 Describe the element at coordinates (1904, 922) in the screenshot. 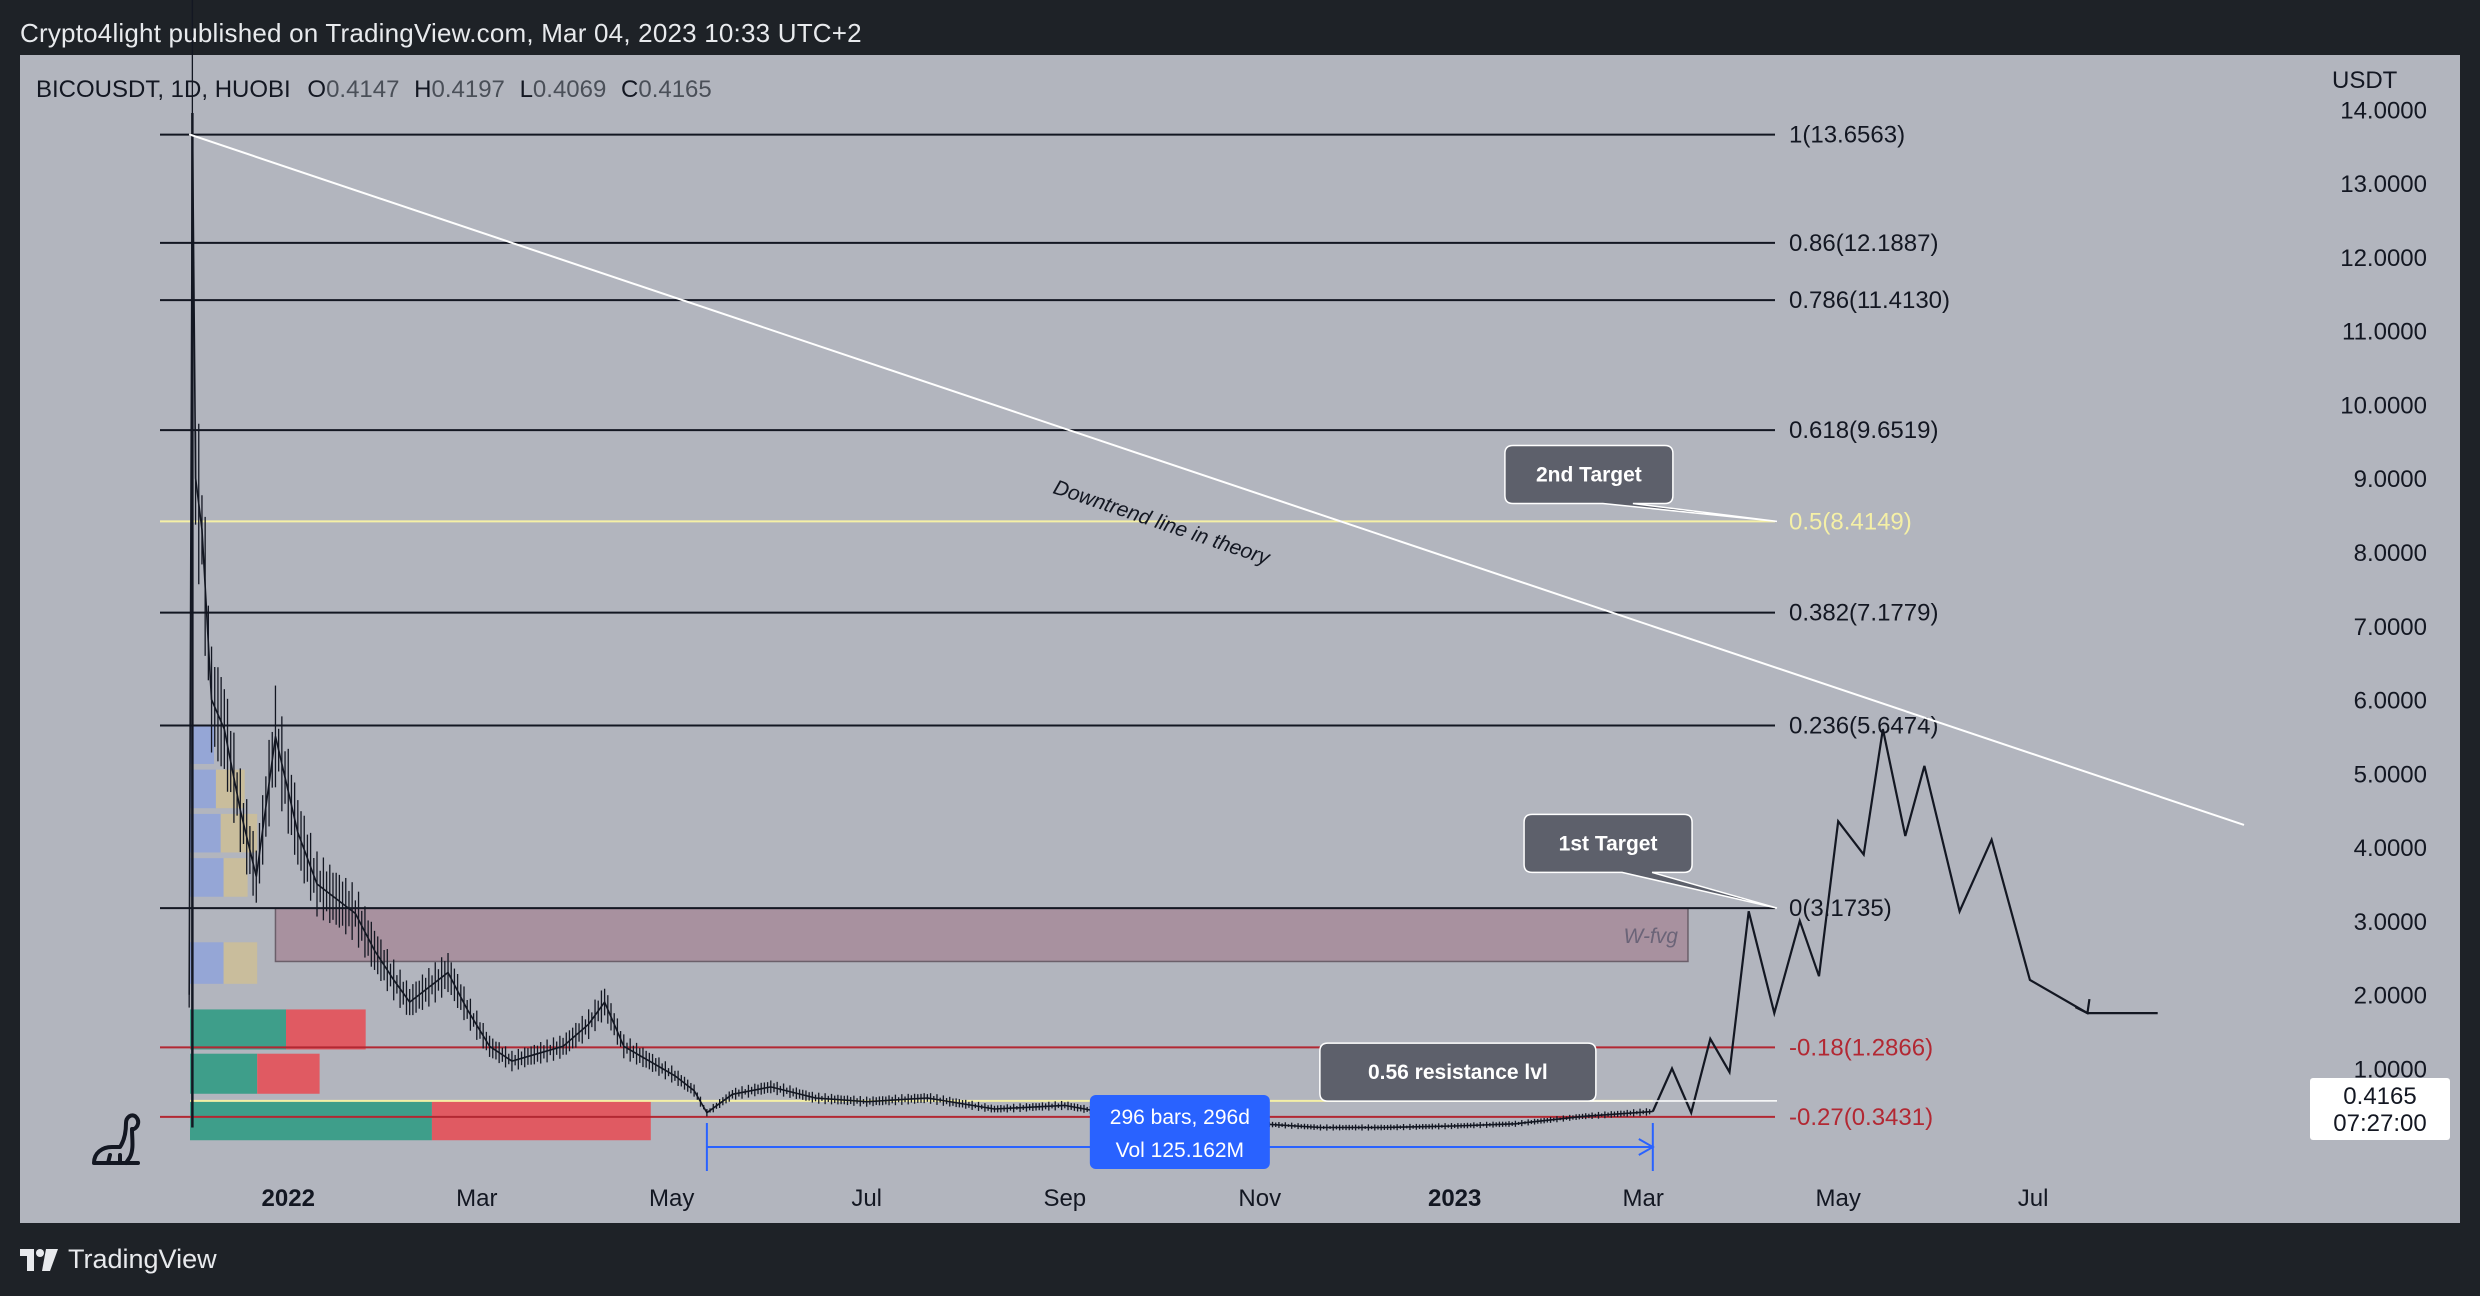

I see `projection-path` at that location.